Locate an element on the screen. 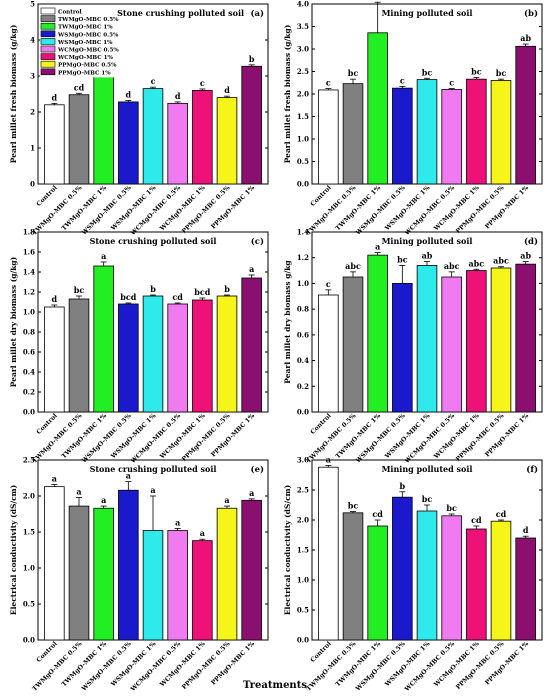  y-tick-label: 1.8 is located at coordinates (29, 232).